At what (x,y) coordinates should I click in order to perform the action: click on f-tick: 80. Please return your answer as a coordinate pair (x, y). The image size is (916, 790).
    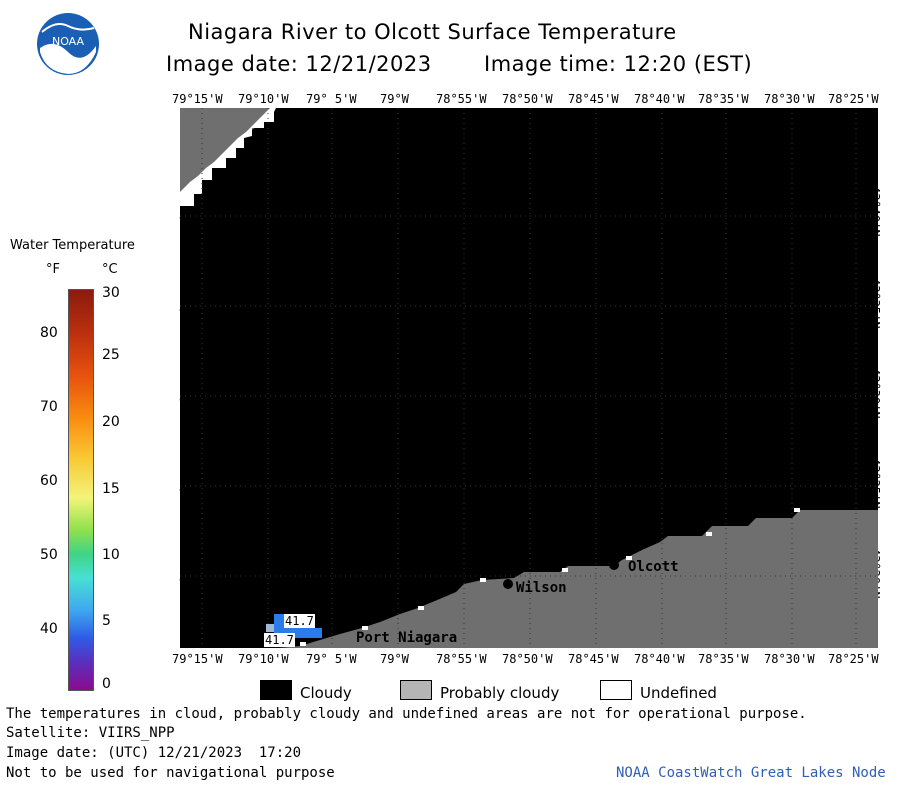
    Looking at the image, I should click on (49, 333).